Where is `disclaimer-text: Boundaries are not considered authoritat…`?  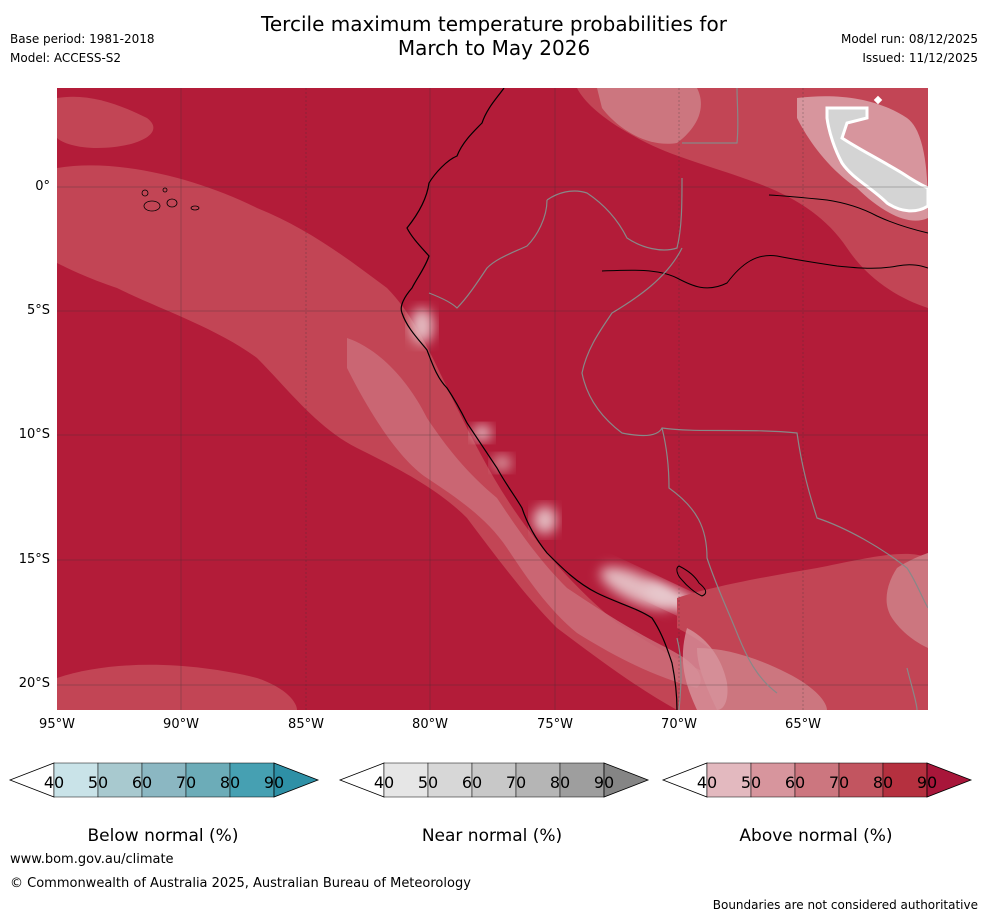
disclaimer-text: Boundaries are not considered authoritat… is located at coordinates (845, 905).